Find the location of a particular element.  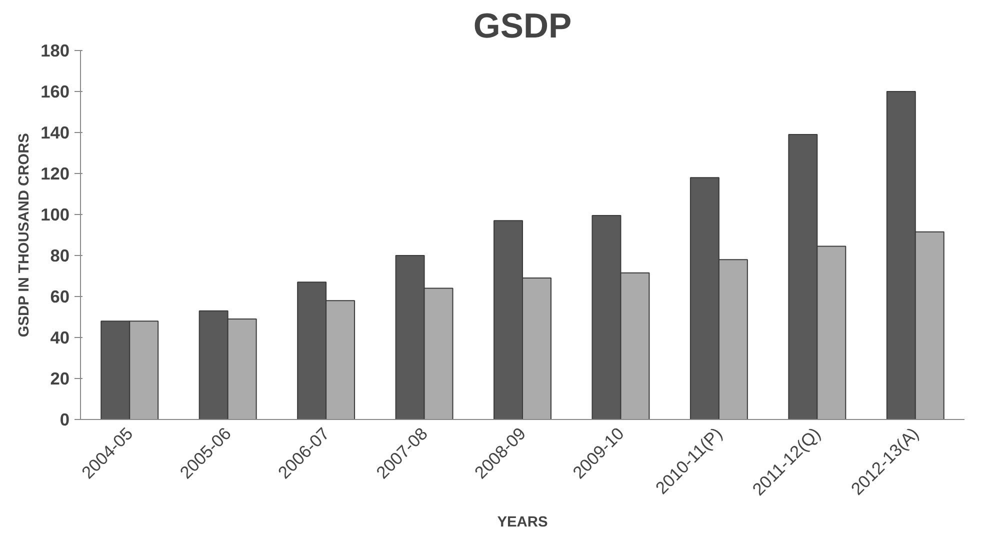

y-tick-label: 180 is located at coordinates (55, 50).